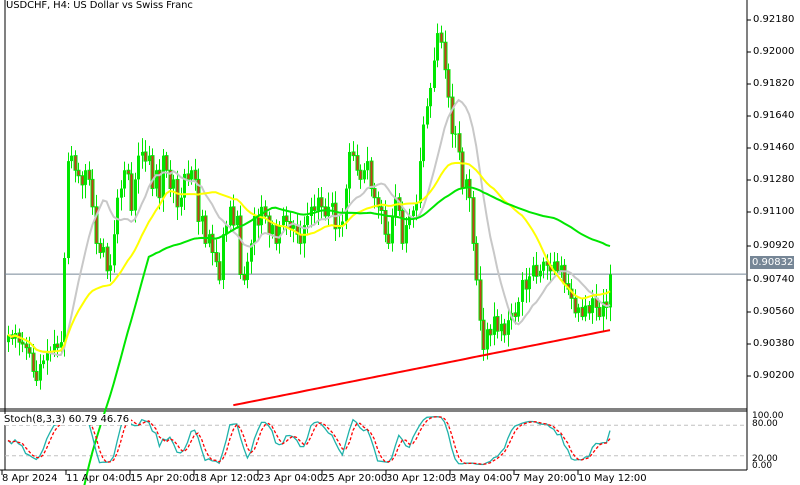 Image resolution: width=800 pixels, height=485 pixels. Describe the element at coordinates (774, 83) in the screenshot. I see `price-axis-label: 0.91820` at that location.